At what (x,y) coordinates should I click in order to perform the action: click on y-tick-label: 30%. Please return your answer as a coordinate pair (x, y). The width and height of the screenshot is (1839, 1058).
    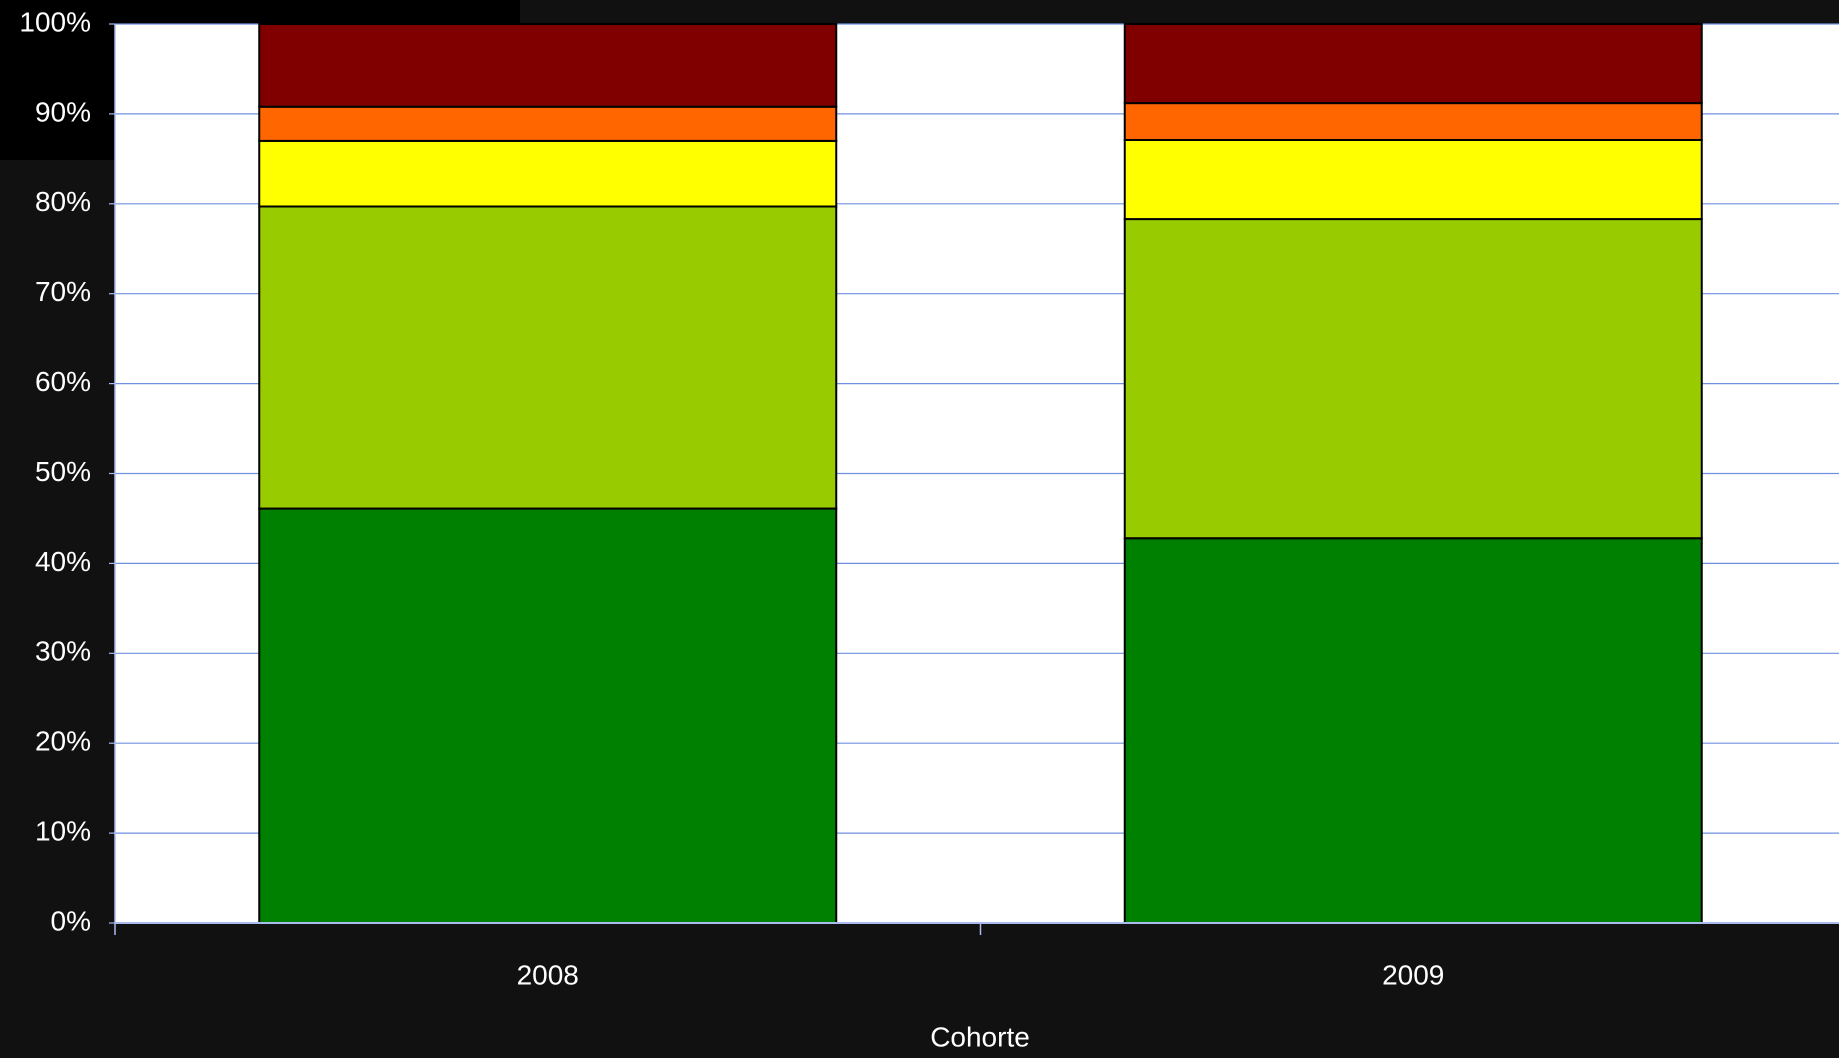
    Looking at the image, I should click on (63, 651).